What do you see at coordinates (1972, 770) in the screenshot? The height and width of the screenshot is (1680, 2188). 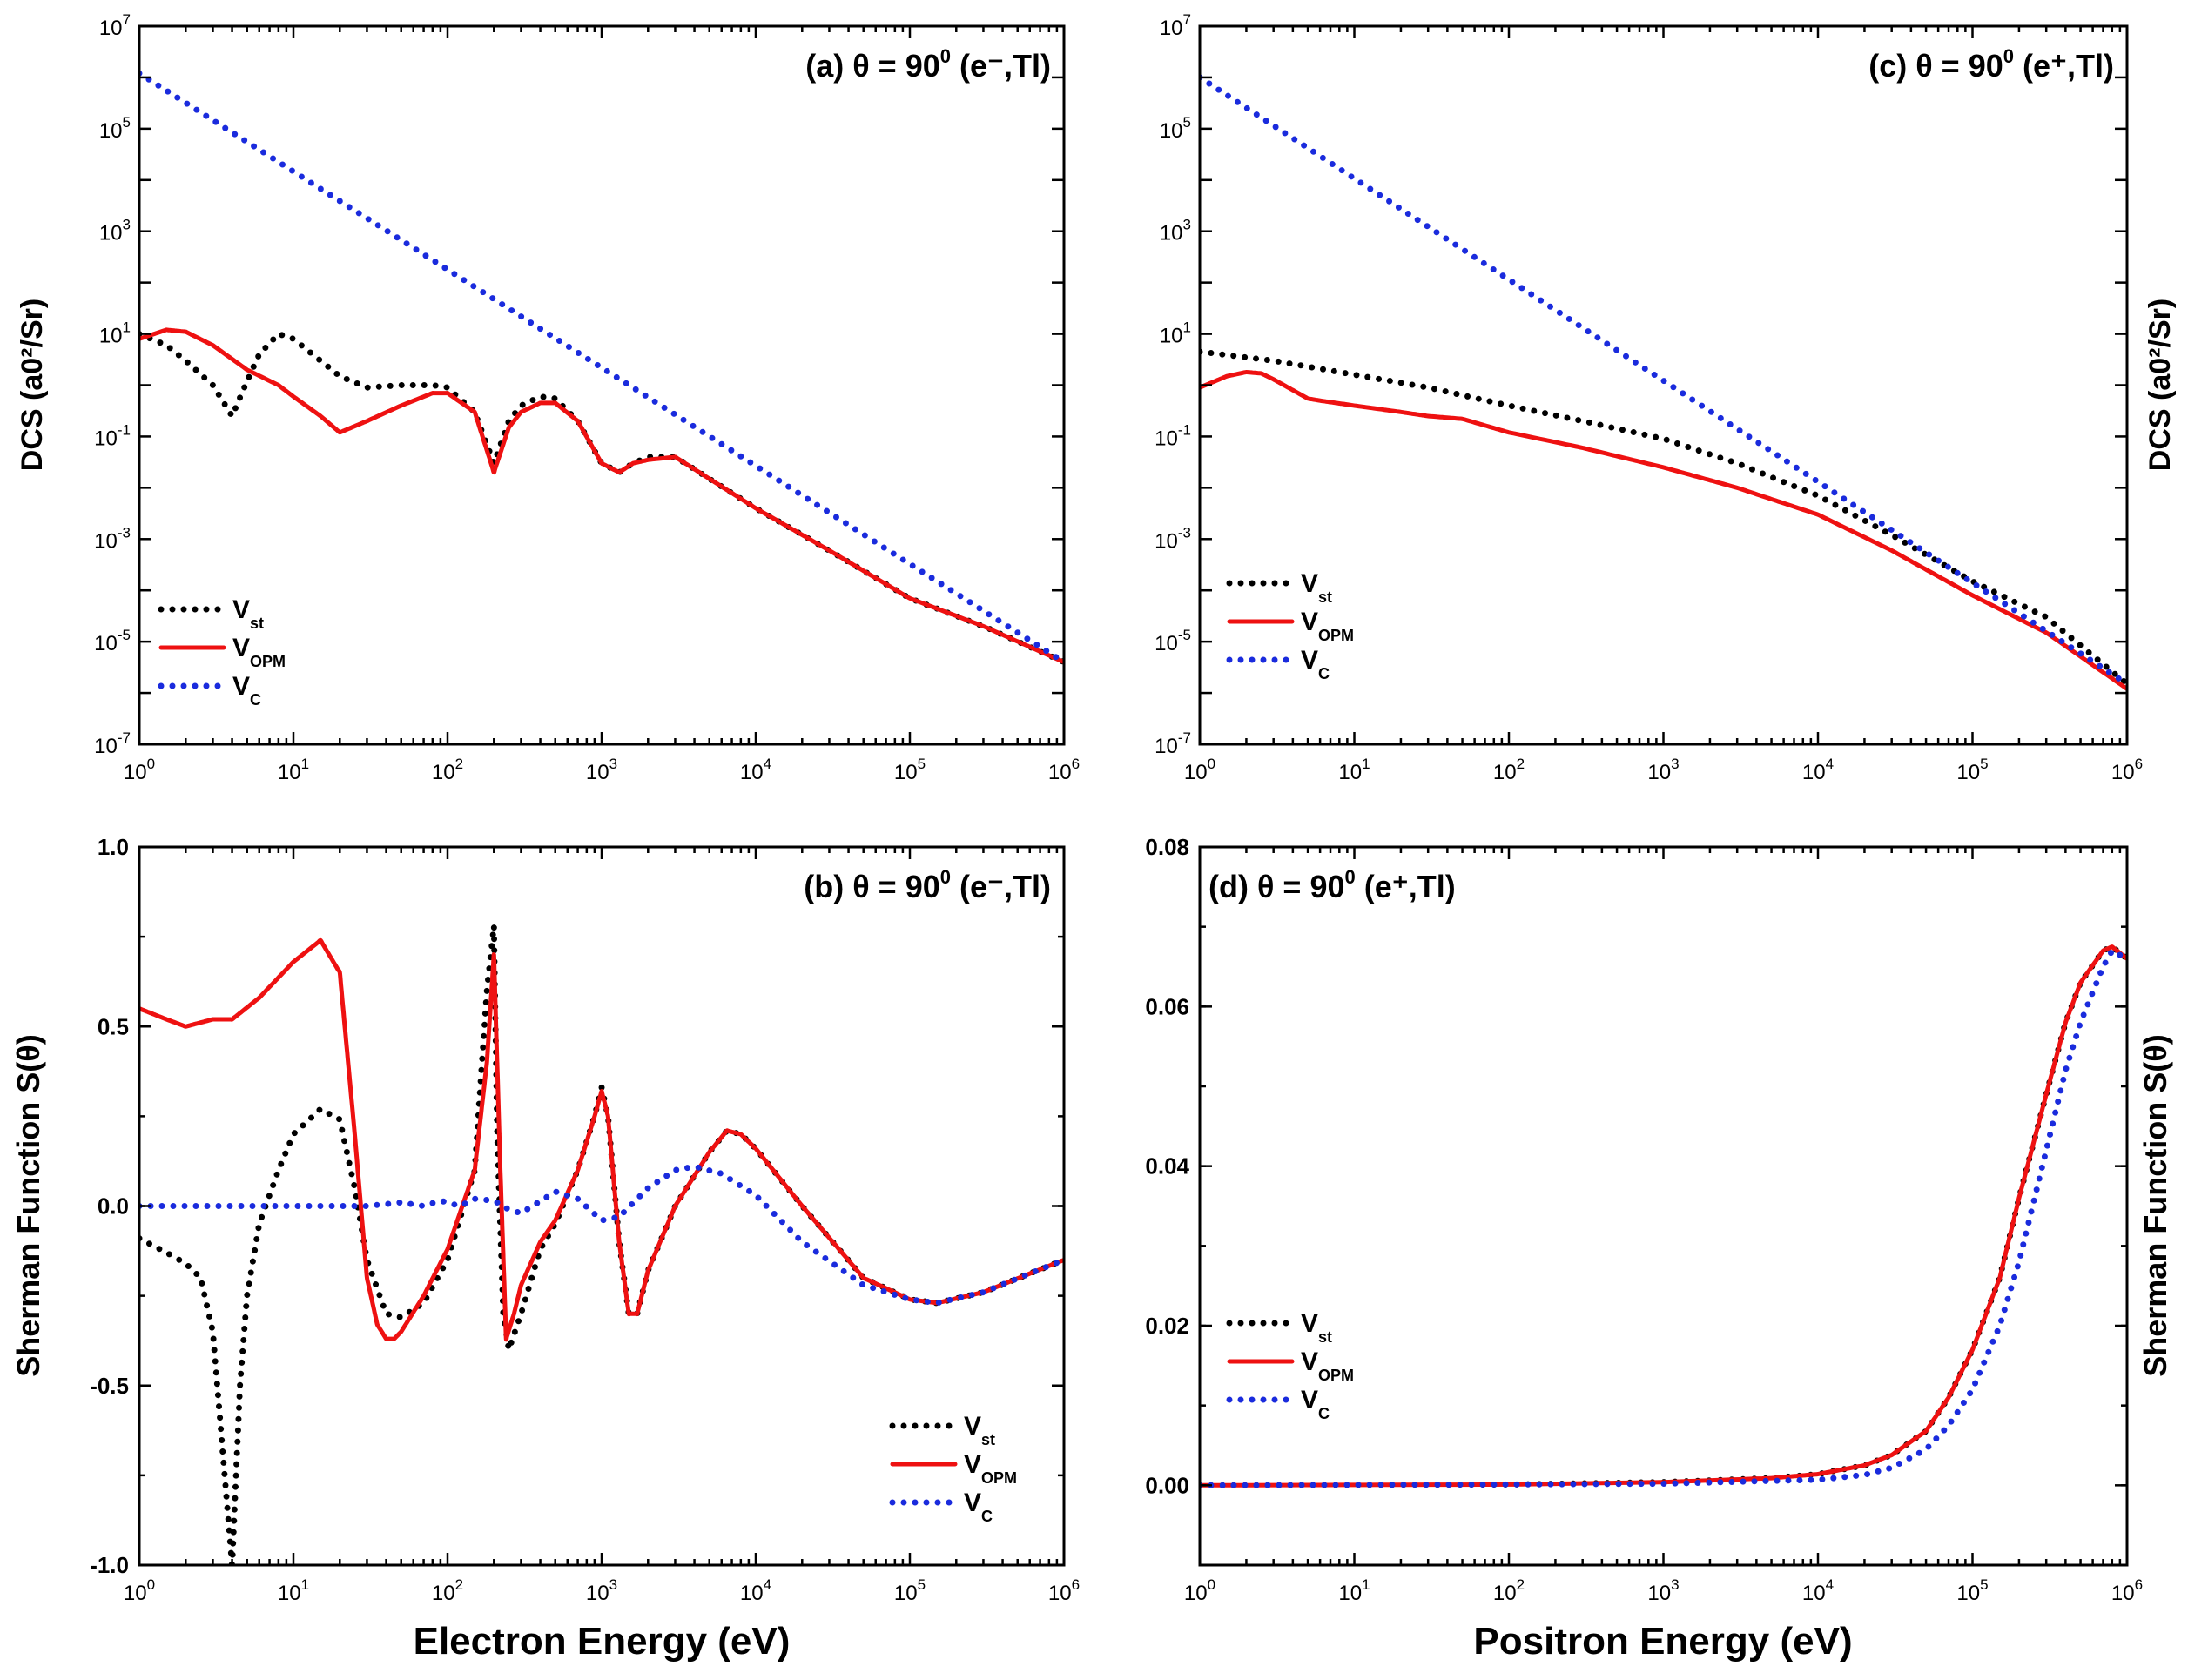 I see `x-tick-label-c: 10⁵` at bounding box center [1972, 770].